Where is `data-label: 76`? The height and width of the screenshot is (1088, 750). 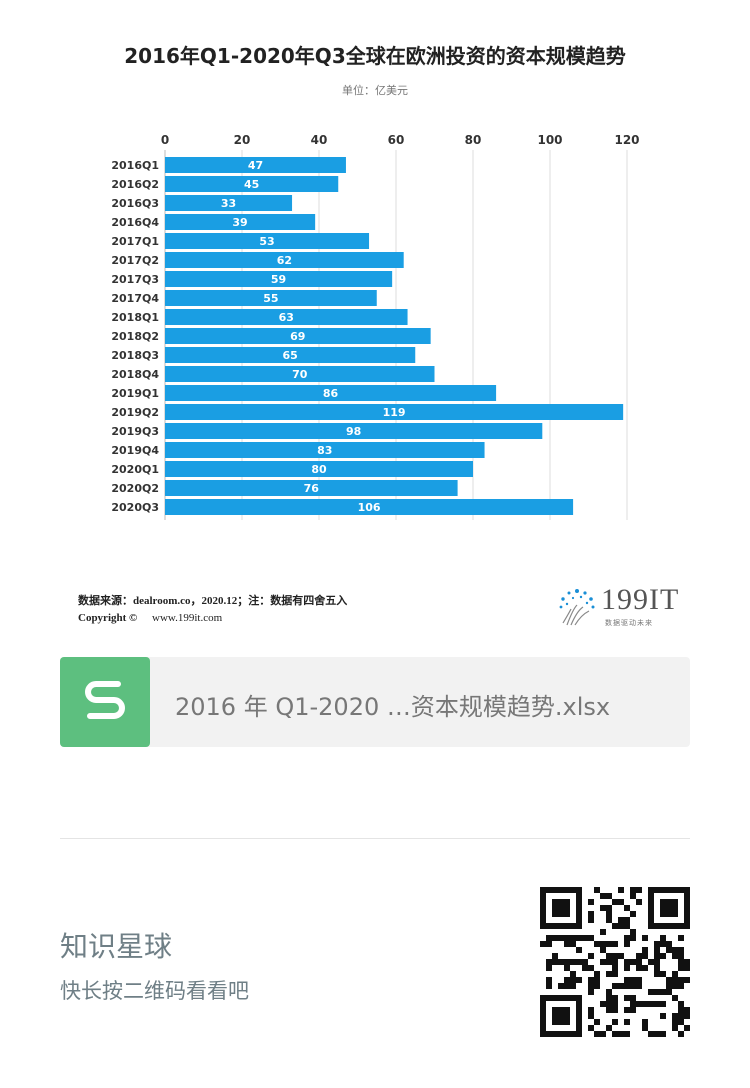
data-label: 76 is located at coordinates (312, 488).